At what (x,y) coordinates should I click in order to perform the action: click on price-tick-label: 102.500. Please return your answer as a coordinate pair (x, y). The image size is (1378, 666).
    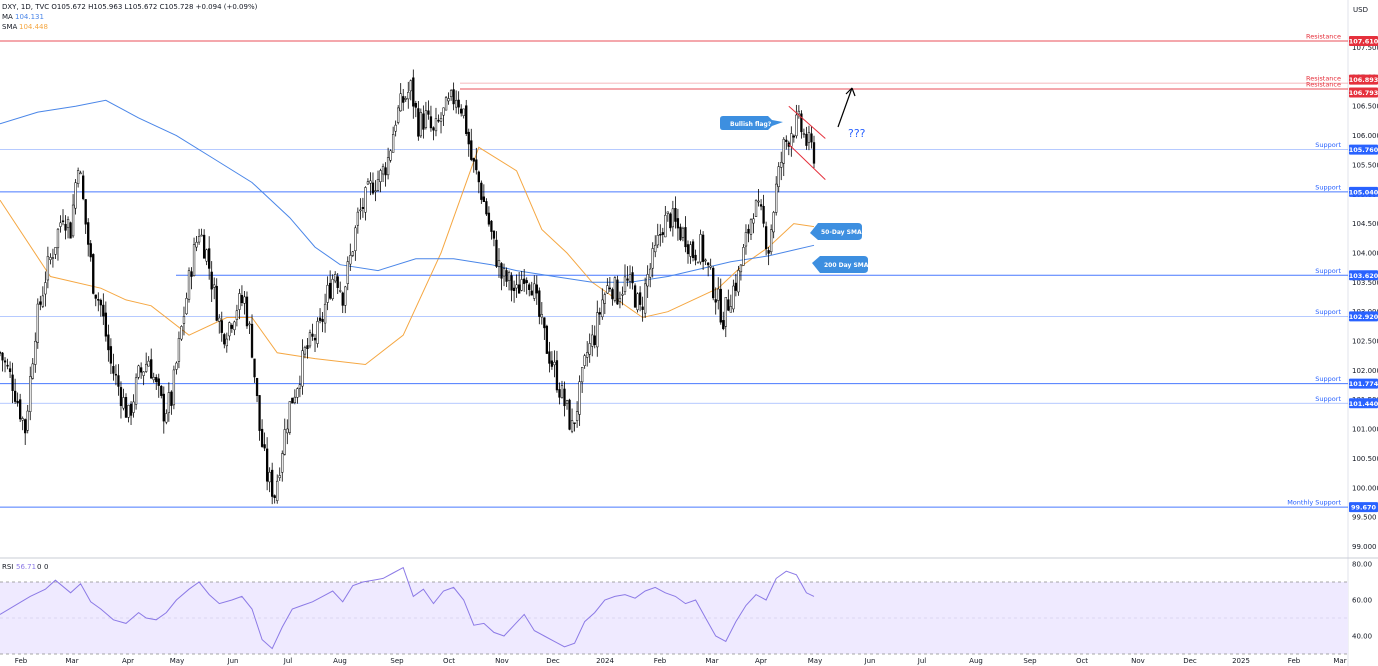
    Looking at the image, I should click on (1365, 342).